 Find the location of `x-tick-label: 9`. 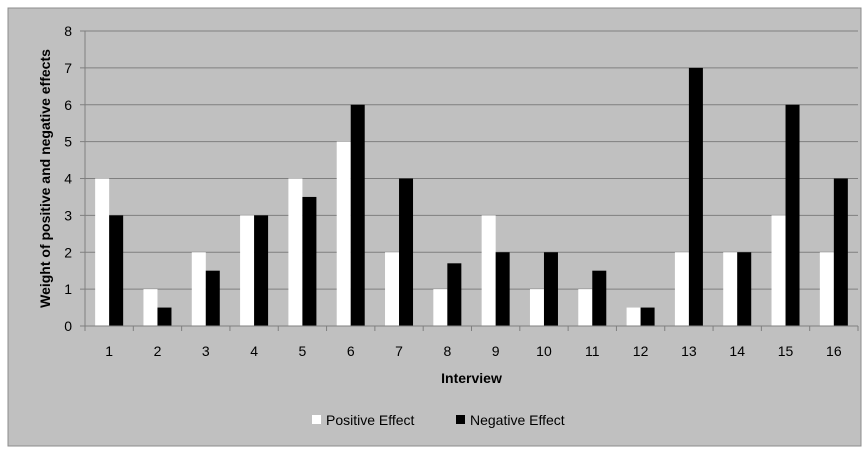

x-tick-label: 9 is located at coordinates (496, 351).